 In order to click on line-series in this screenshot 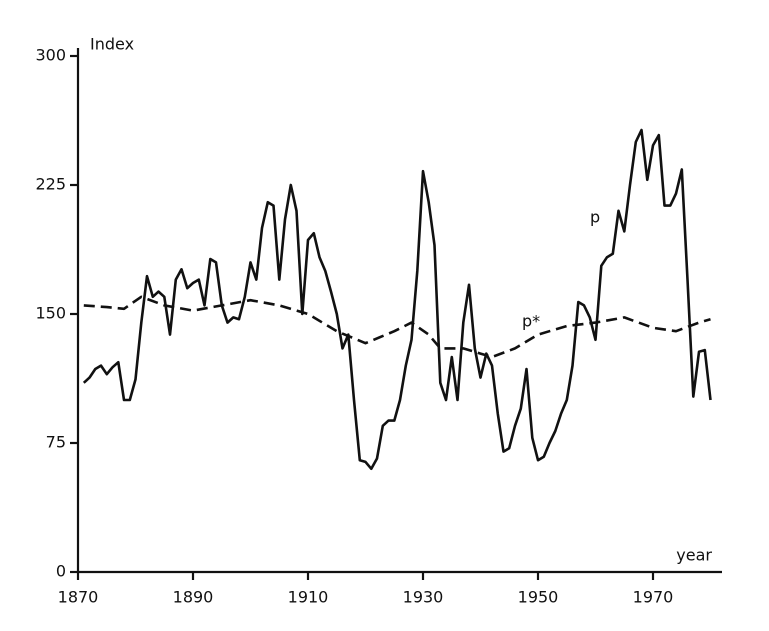, I will do `click(397, 327)`.